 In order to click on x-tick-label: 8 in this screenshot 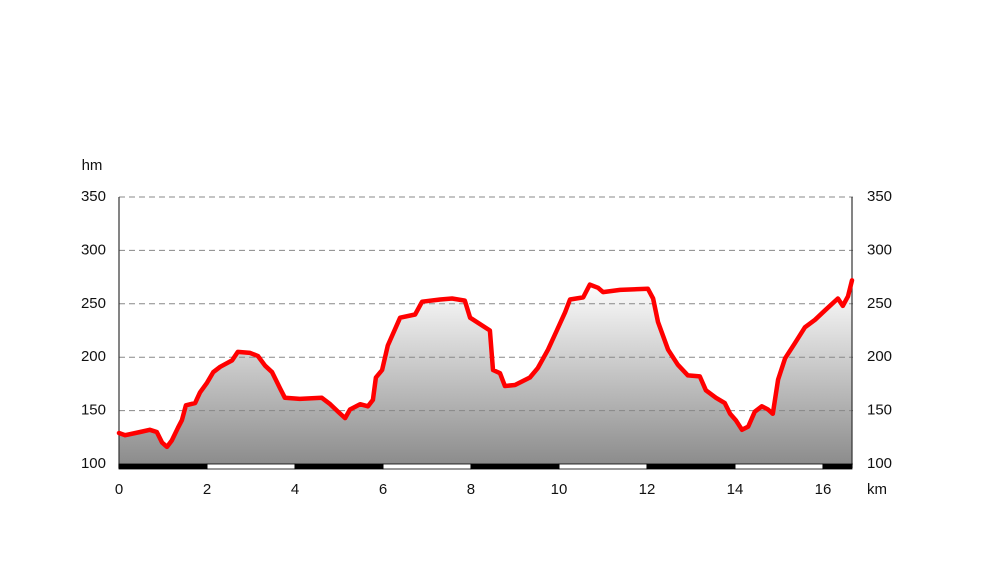, I will do `click(471, 489)`.